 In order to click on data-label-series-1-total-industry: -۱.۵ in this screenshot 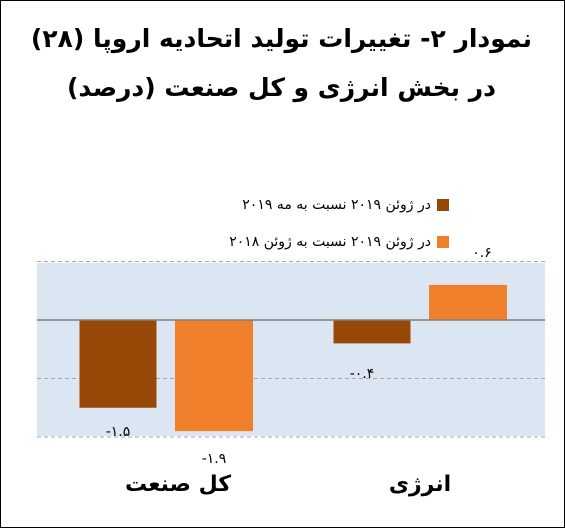, I will do `click(118, 432)`.